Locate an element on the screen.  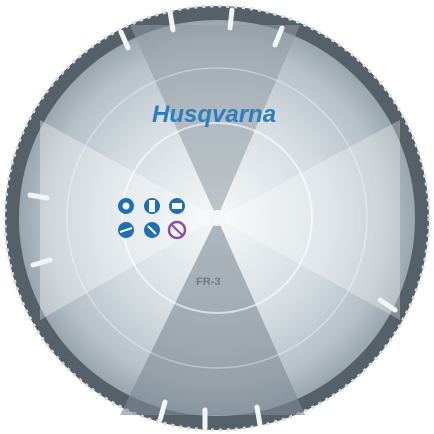
no-wet-cut-icon is located at coordinates (177, 230).